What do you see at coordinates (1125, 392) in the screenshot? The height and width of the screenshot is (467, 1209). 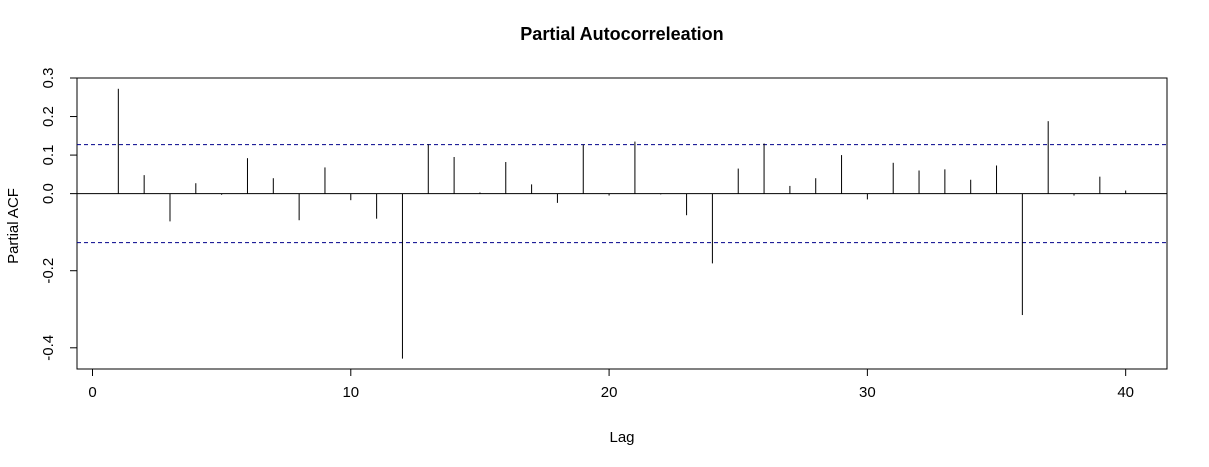 I see `x-tick-label: 40` at bounding box center [1125, 392].